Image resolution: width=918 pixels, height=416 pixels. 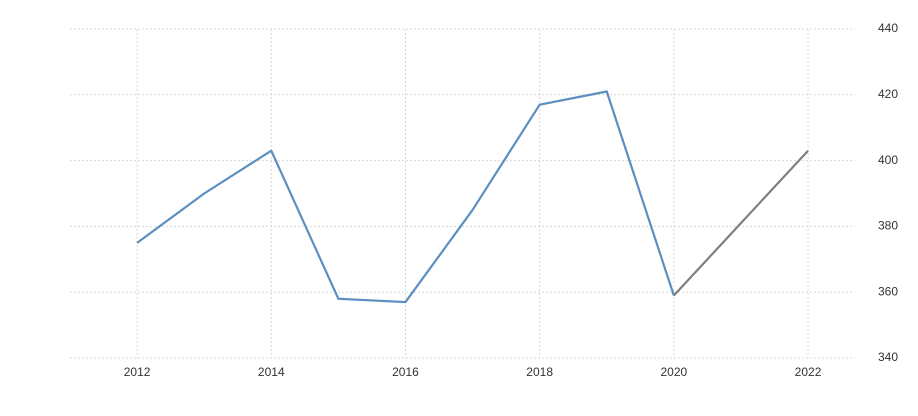 What do you see at coordinates (888, 291) in the screenshot?
I see `y-tick-label: 360` at bounding box center [888, 291].